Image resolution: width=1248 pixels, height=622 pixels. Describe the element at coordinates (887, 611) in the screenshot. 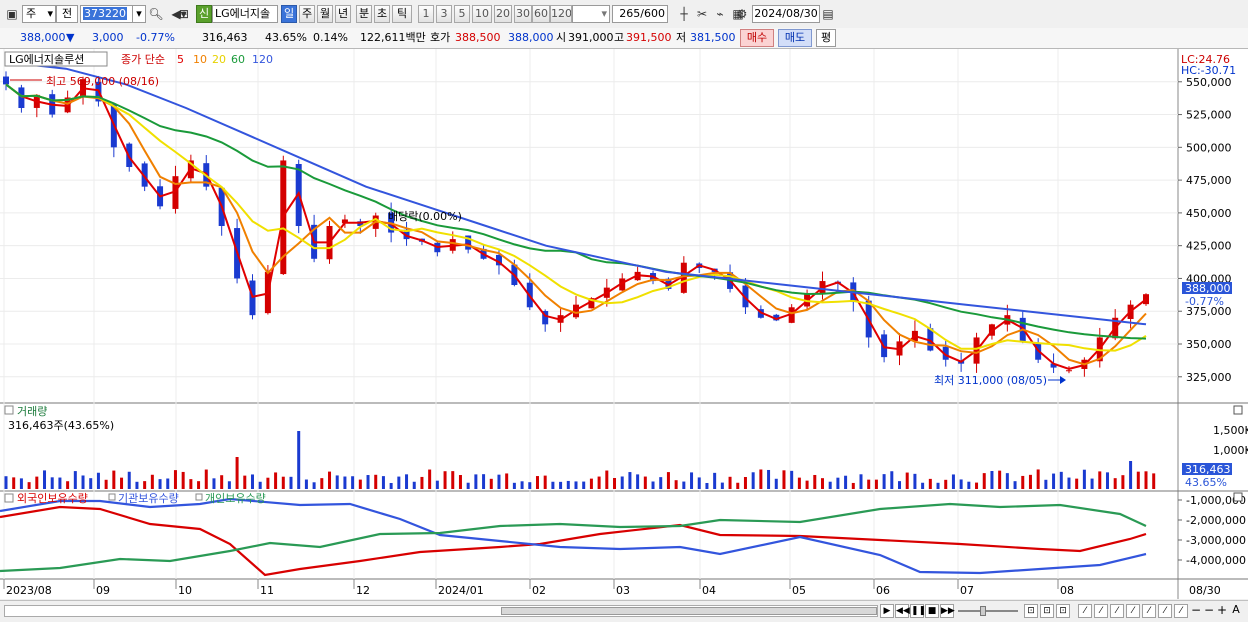

I see `scroll-right-icon: ▶` at that location.